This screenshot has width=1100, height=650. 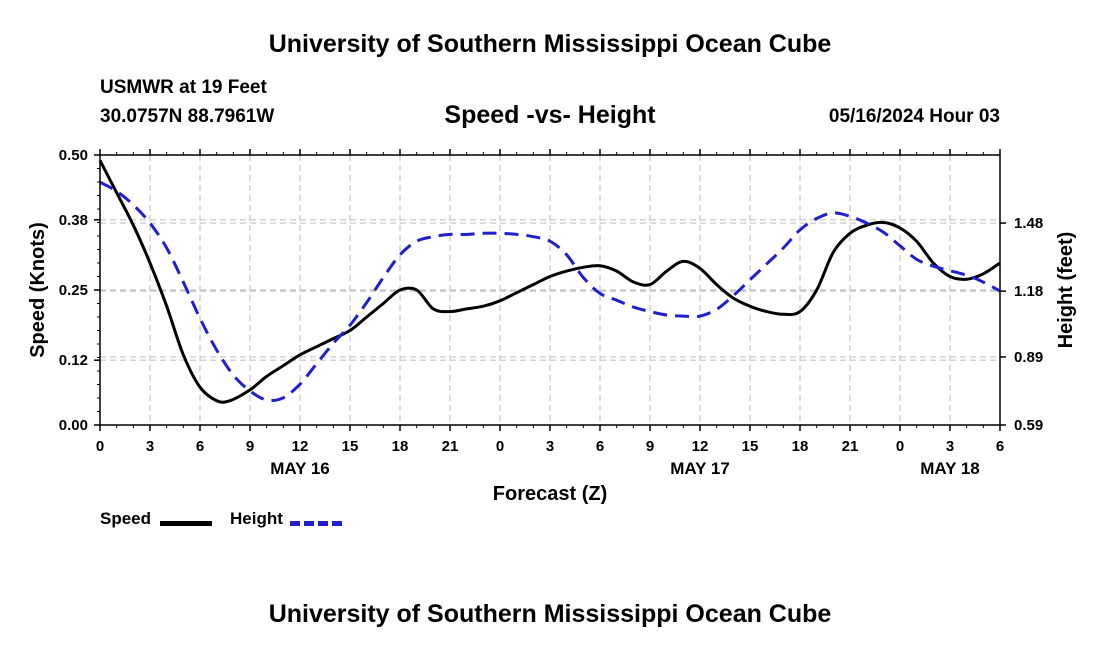 What do you see at coordinates (1028, 425) in the screenshot?
I see `y2-tick-label: 0.59` at bounding box center [1028, 425].